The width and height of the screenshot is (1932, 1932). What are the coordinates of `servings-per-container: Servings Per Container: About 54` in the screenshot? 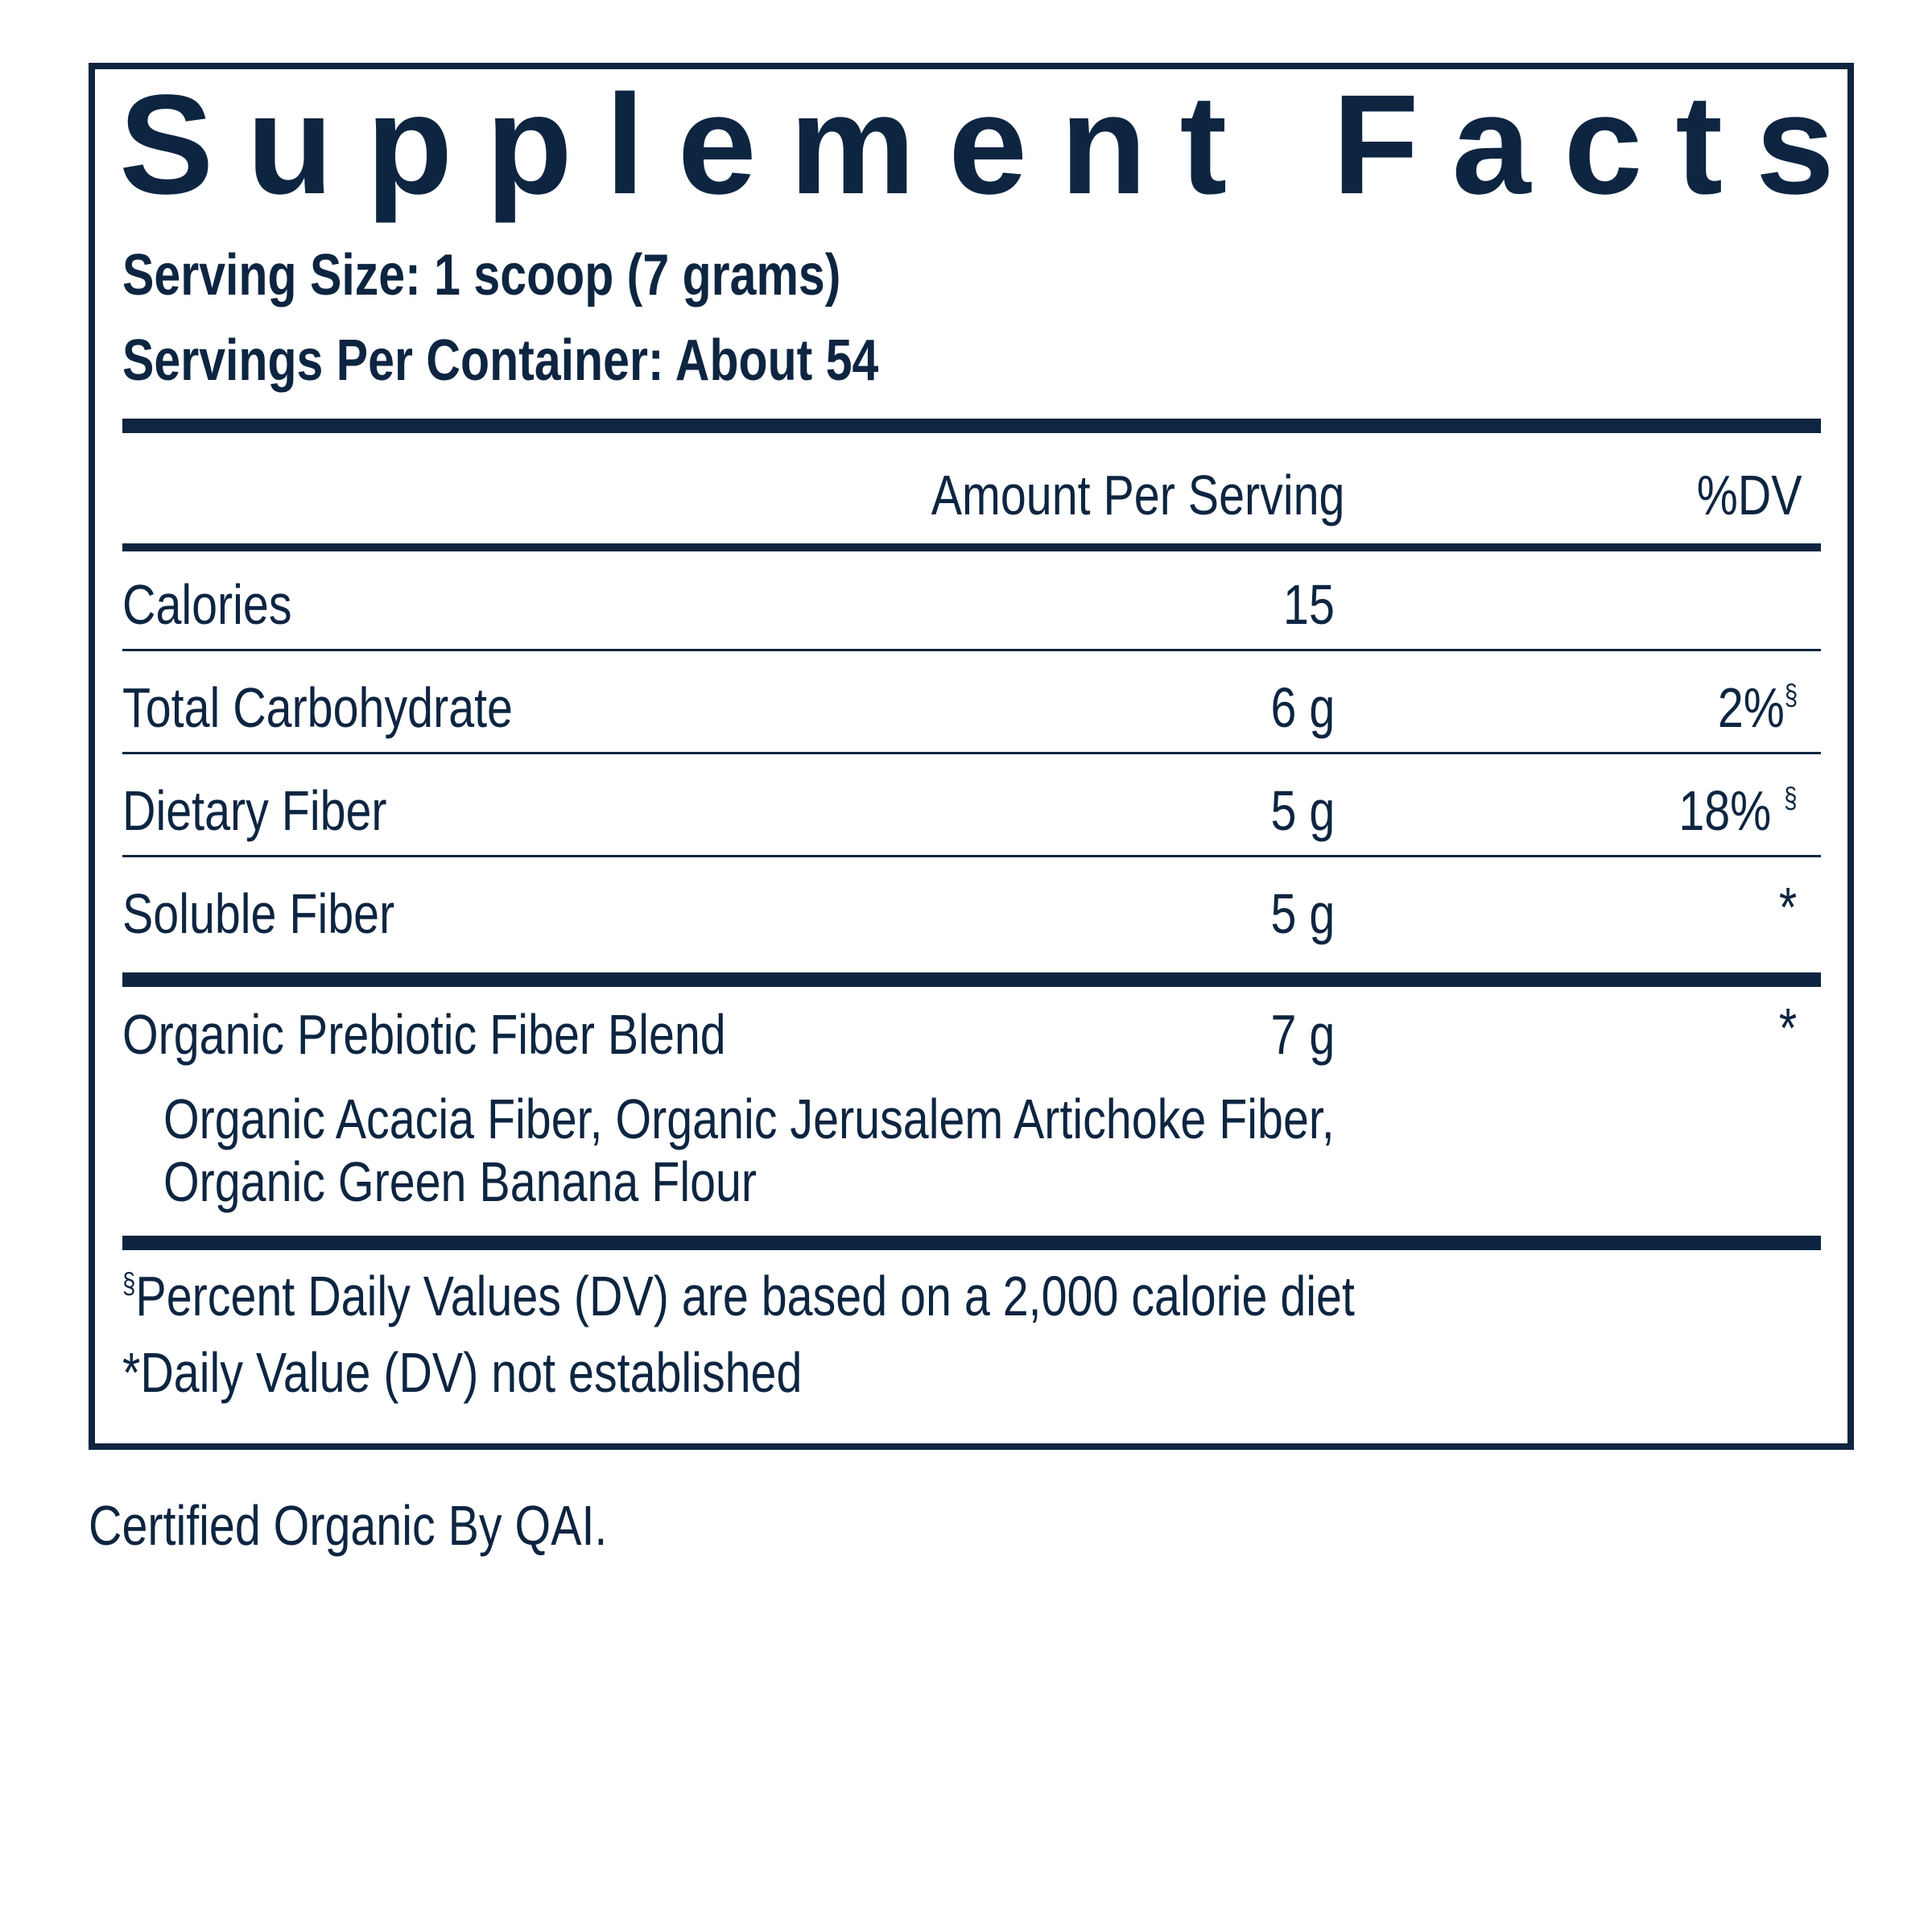 It's located at (500, 360).